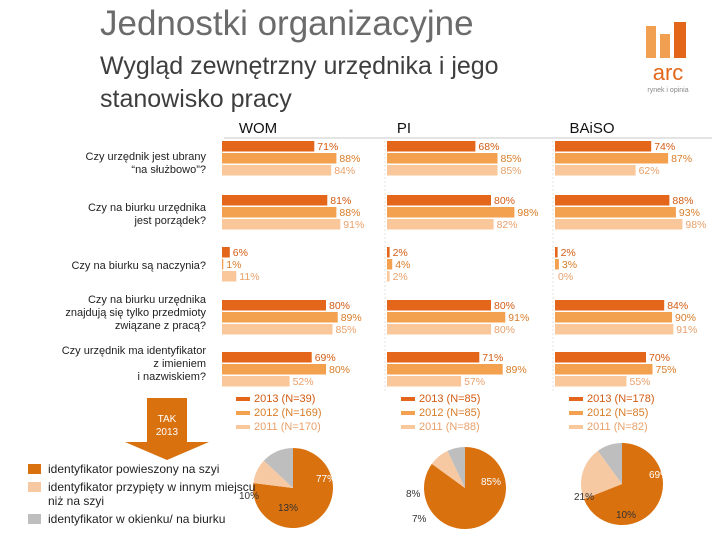 Image resolution: width=720 pixels, height=540 pixels. Describe the element at coordinates (686, 330) in the screenshot. I see `bar-label-baiso-q4-2011: 91%` at that location.